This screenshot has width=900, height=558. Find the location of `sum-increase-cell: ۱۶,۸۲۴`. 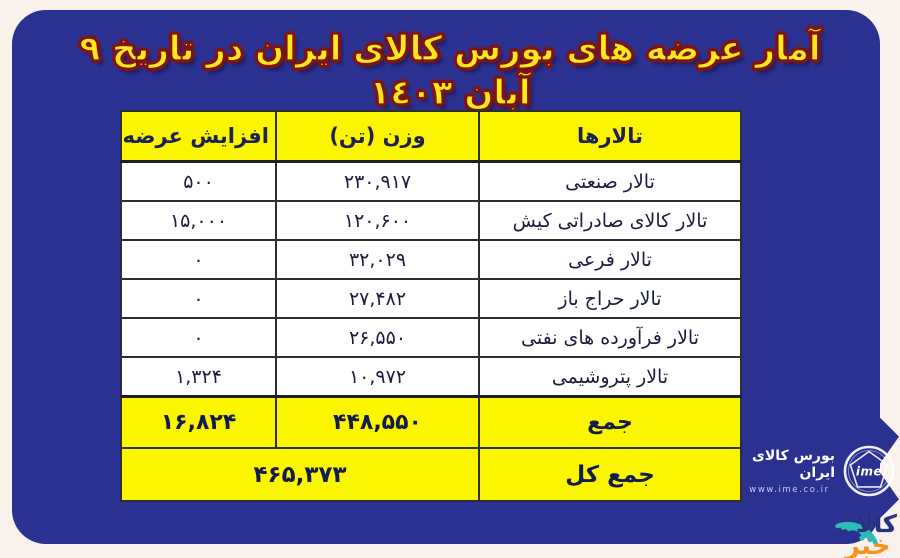

sum-increase-cell: ۱۶,۸۲۴ is located at coordinates (198, 422).